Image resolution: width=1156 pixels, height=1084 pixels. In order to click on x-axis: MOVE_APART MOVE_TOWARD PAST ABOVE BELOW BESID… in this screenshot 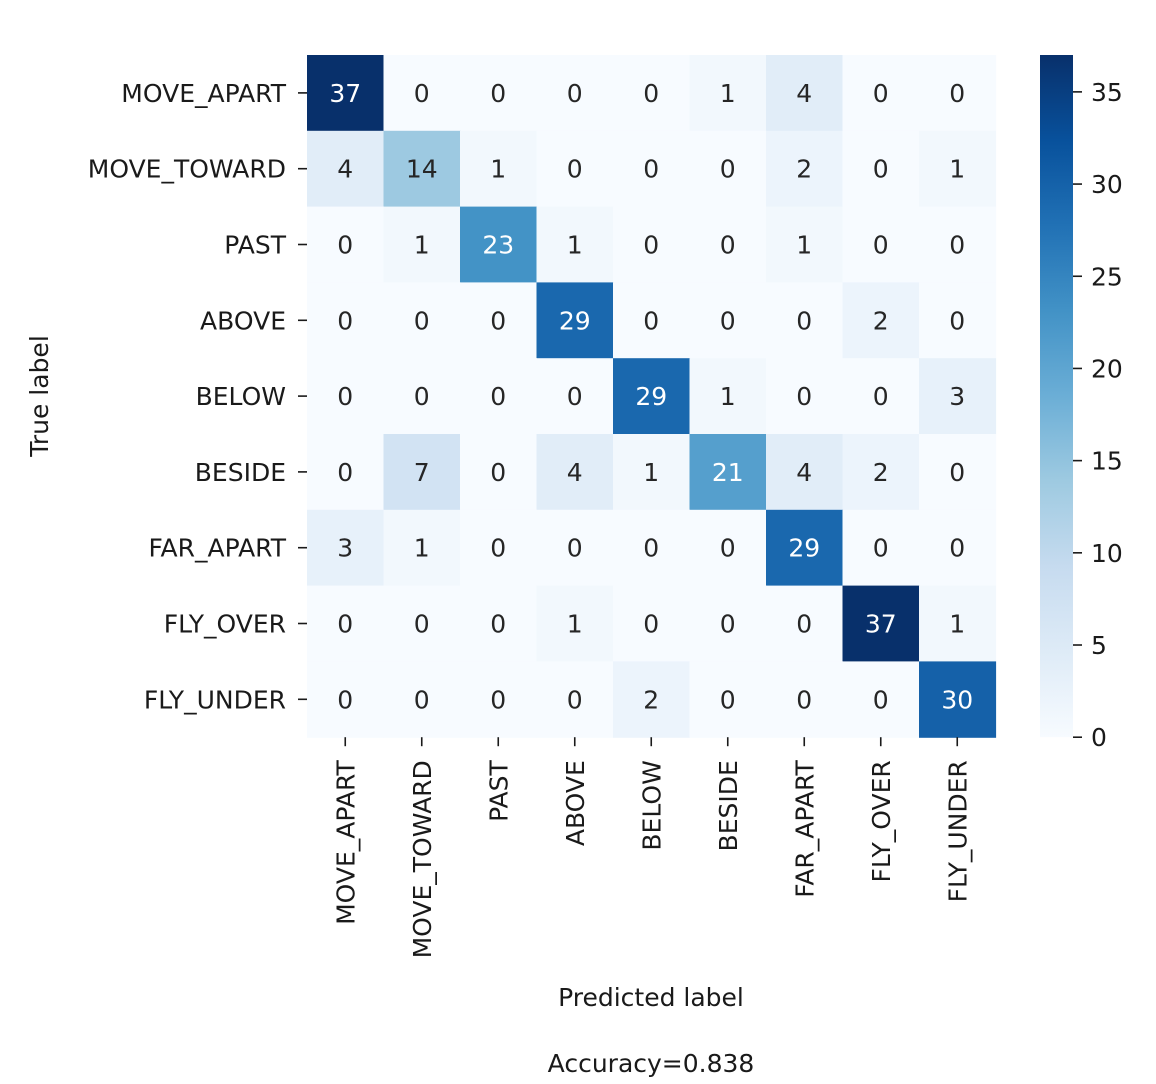, I will do `click(651, 847)`.